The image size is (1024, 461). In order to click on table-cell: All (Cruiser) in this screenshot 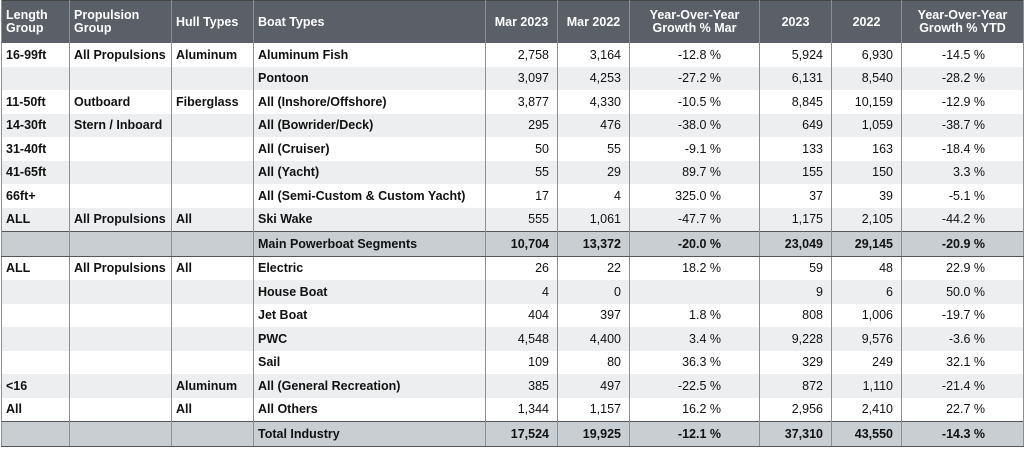, I will do `click(369, 149)`.